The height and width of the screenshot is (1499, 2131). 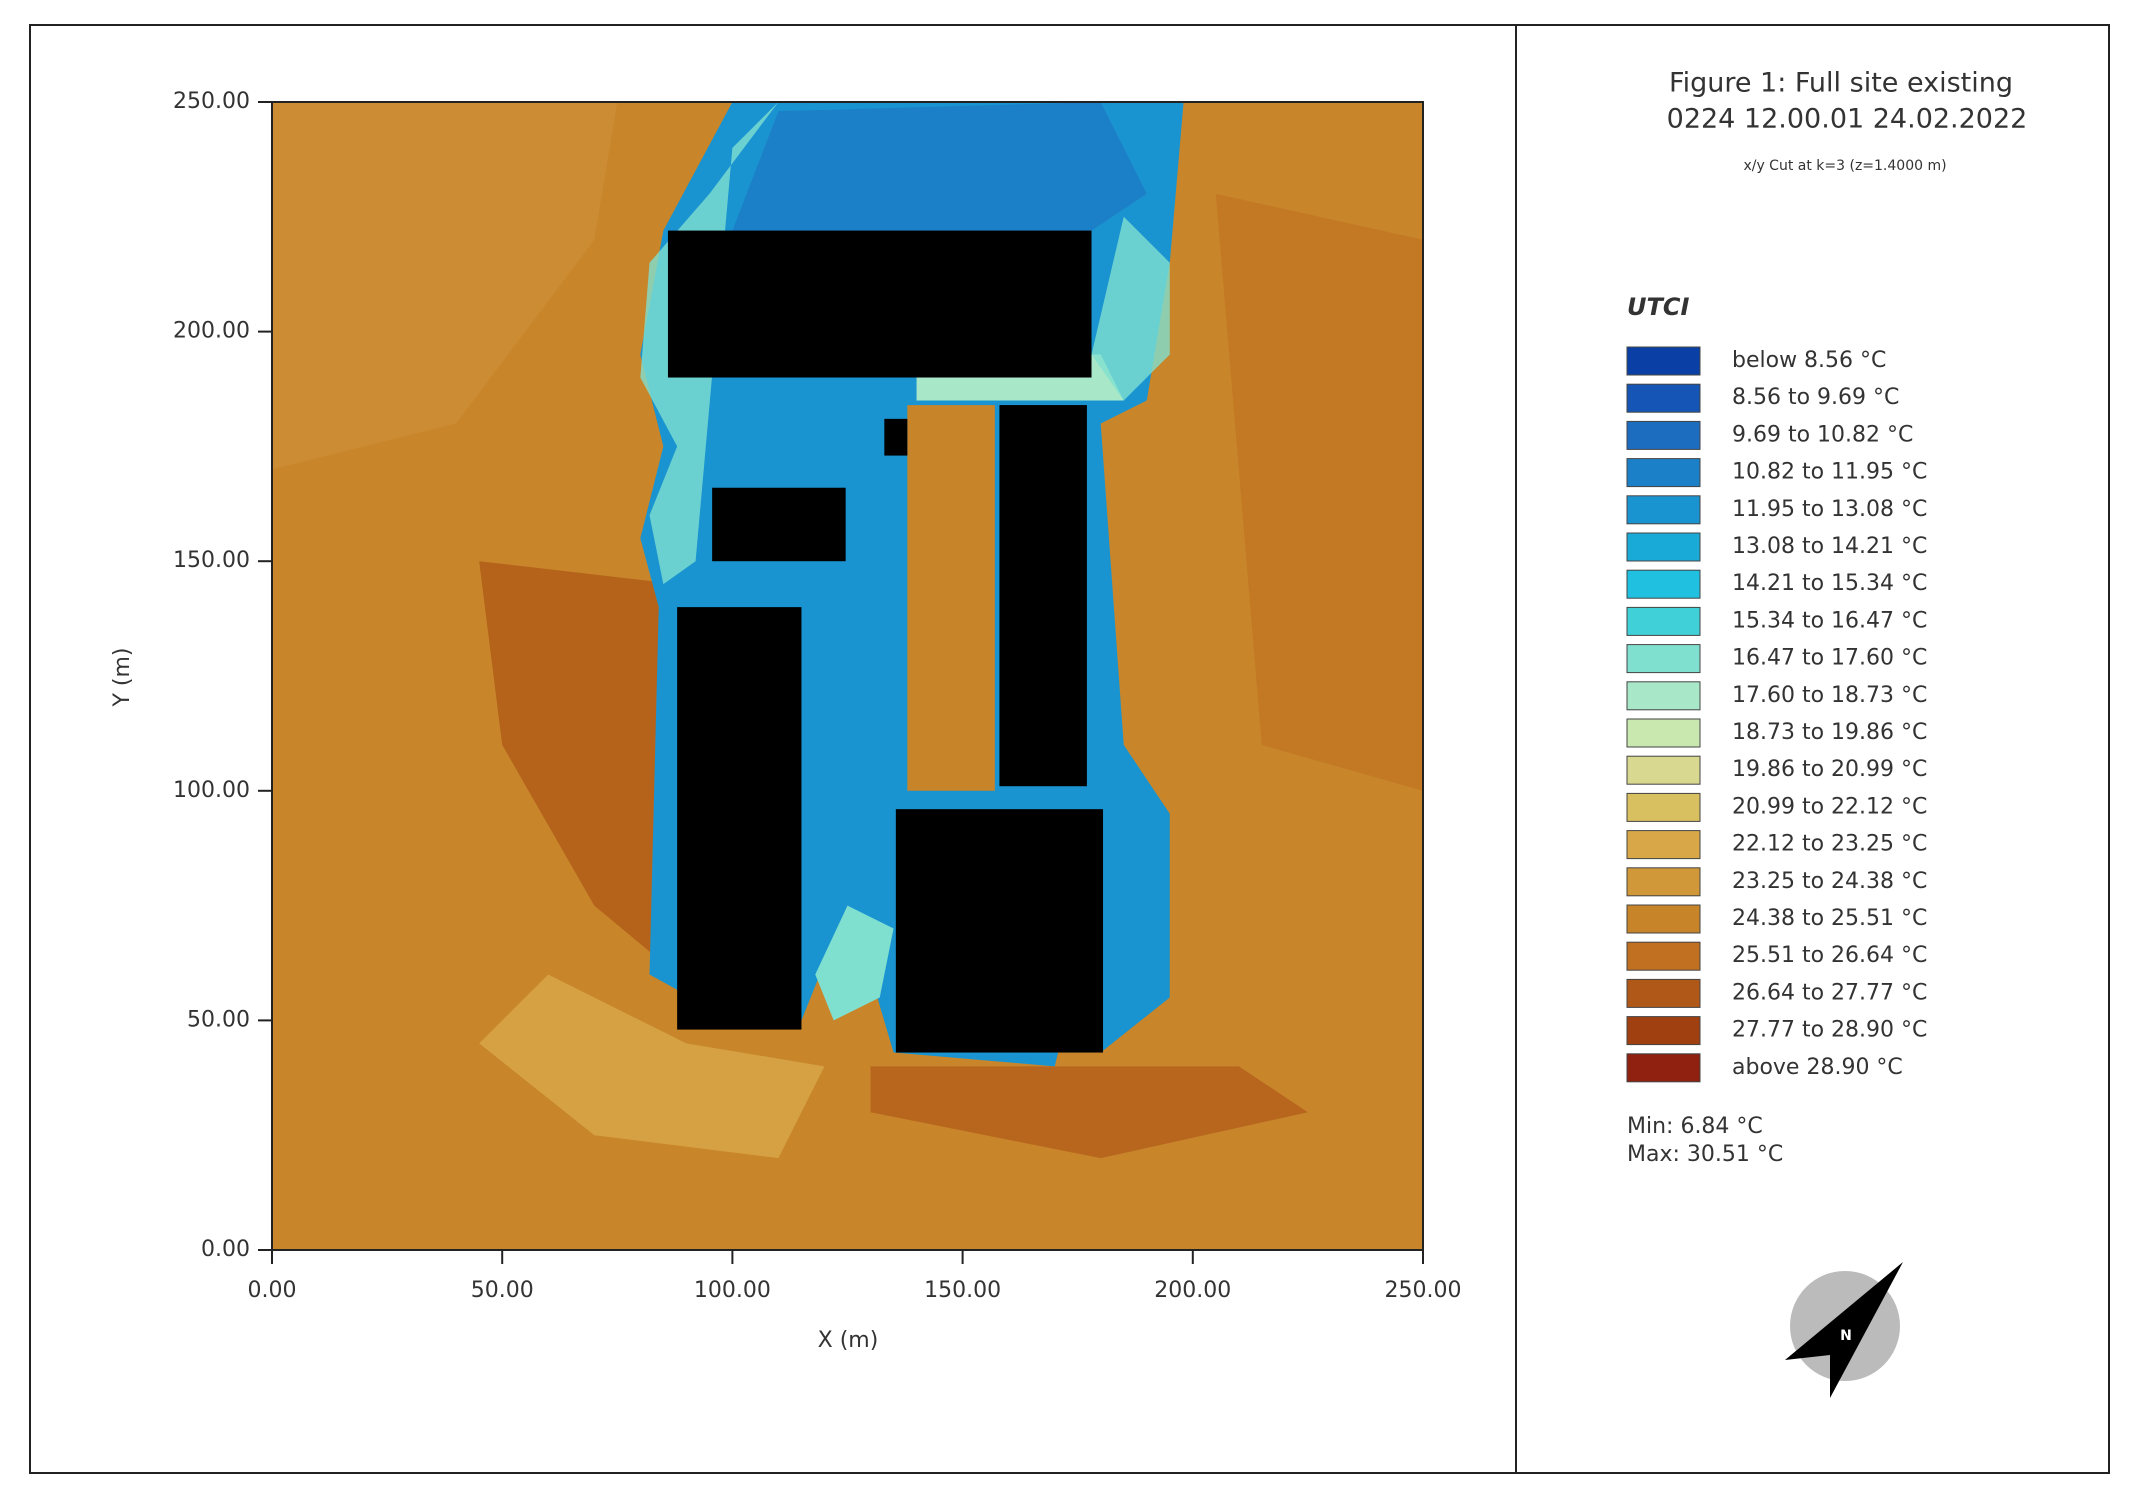 I want to click on legend-label: 10.82 to 11.95 °C, so click(x=1829, y=472).